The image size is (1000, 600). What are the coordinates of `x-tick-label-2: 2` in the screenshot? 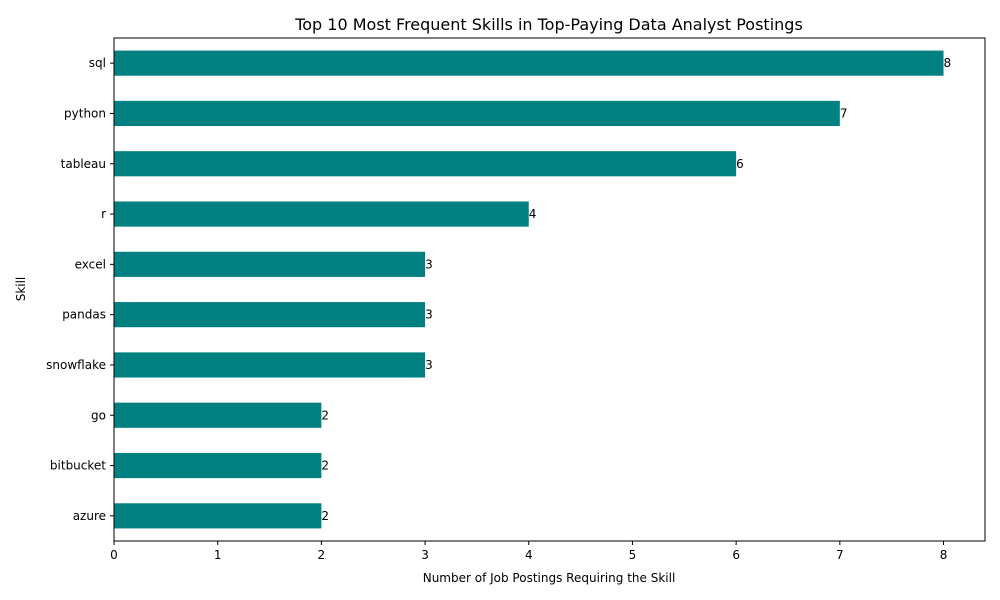 It's located at (322, 555).